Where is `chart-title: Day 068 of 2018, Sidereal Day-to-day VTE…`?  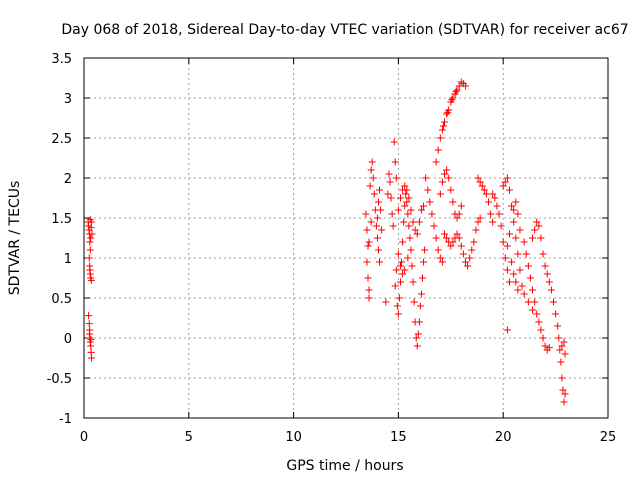 chart-title: Day 068 of 2018, Sidereal Day-to-day VTE… is located at coordinates (344, 30).